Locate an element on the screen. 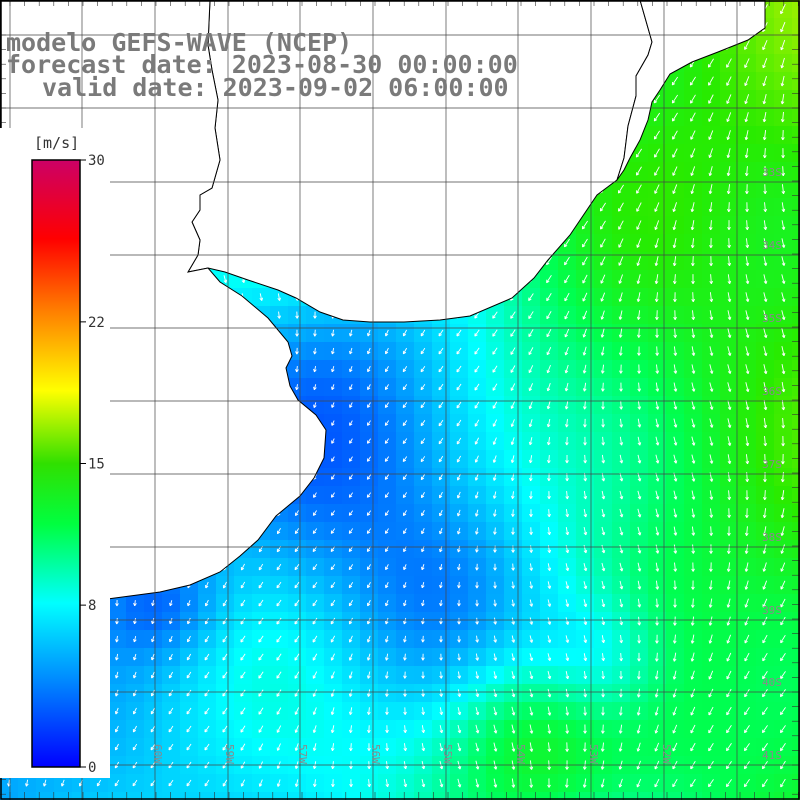 This screenshot has width=800, height=804. colorbar-tick-label: 0 is located at coordinates (92, 768).